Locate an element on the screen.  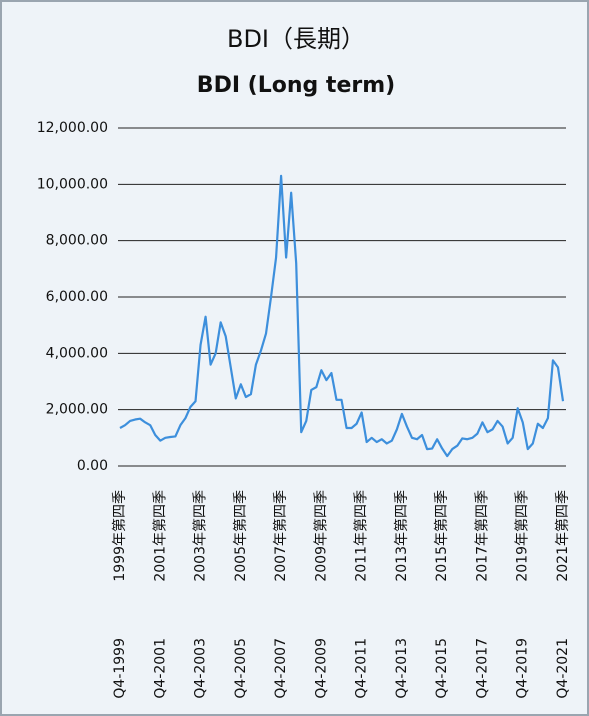
x-tick-label-zh: 2007年第四季 is located at coordinates (280, 536).